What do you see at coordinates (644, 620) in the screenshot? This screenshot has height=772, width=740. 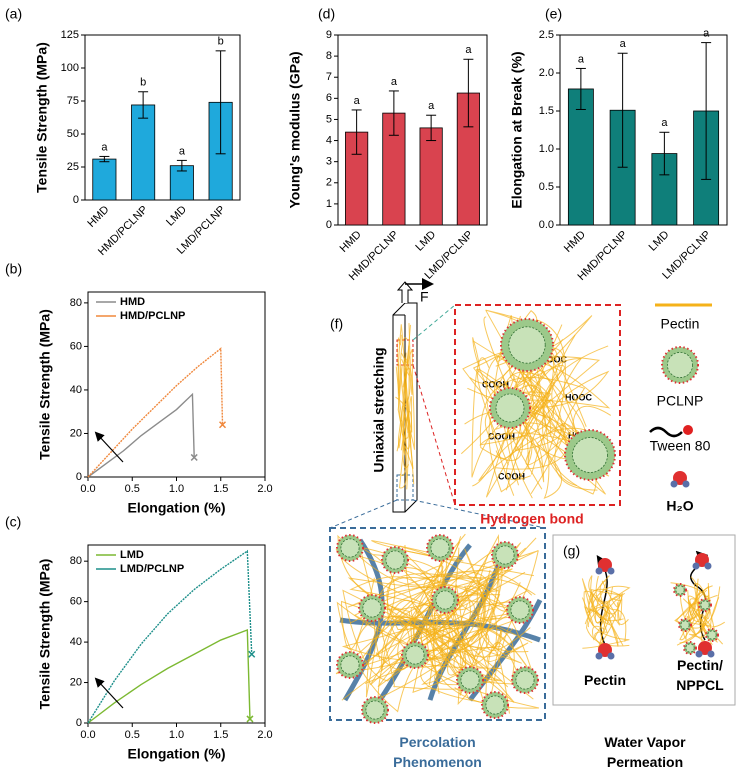 I see `wvp-box` at bounding box center [644, 620].